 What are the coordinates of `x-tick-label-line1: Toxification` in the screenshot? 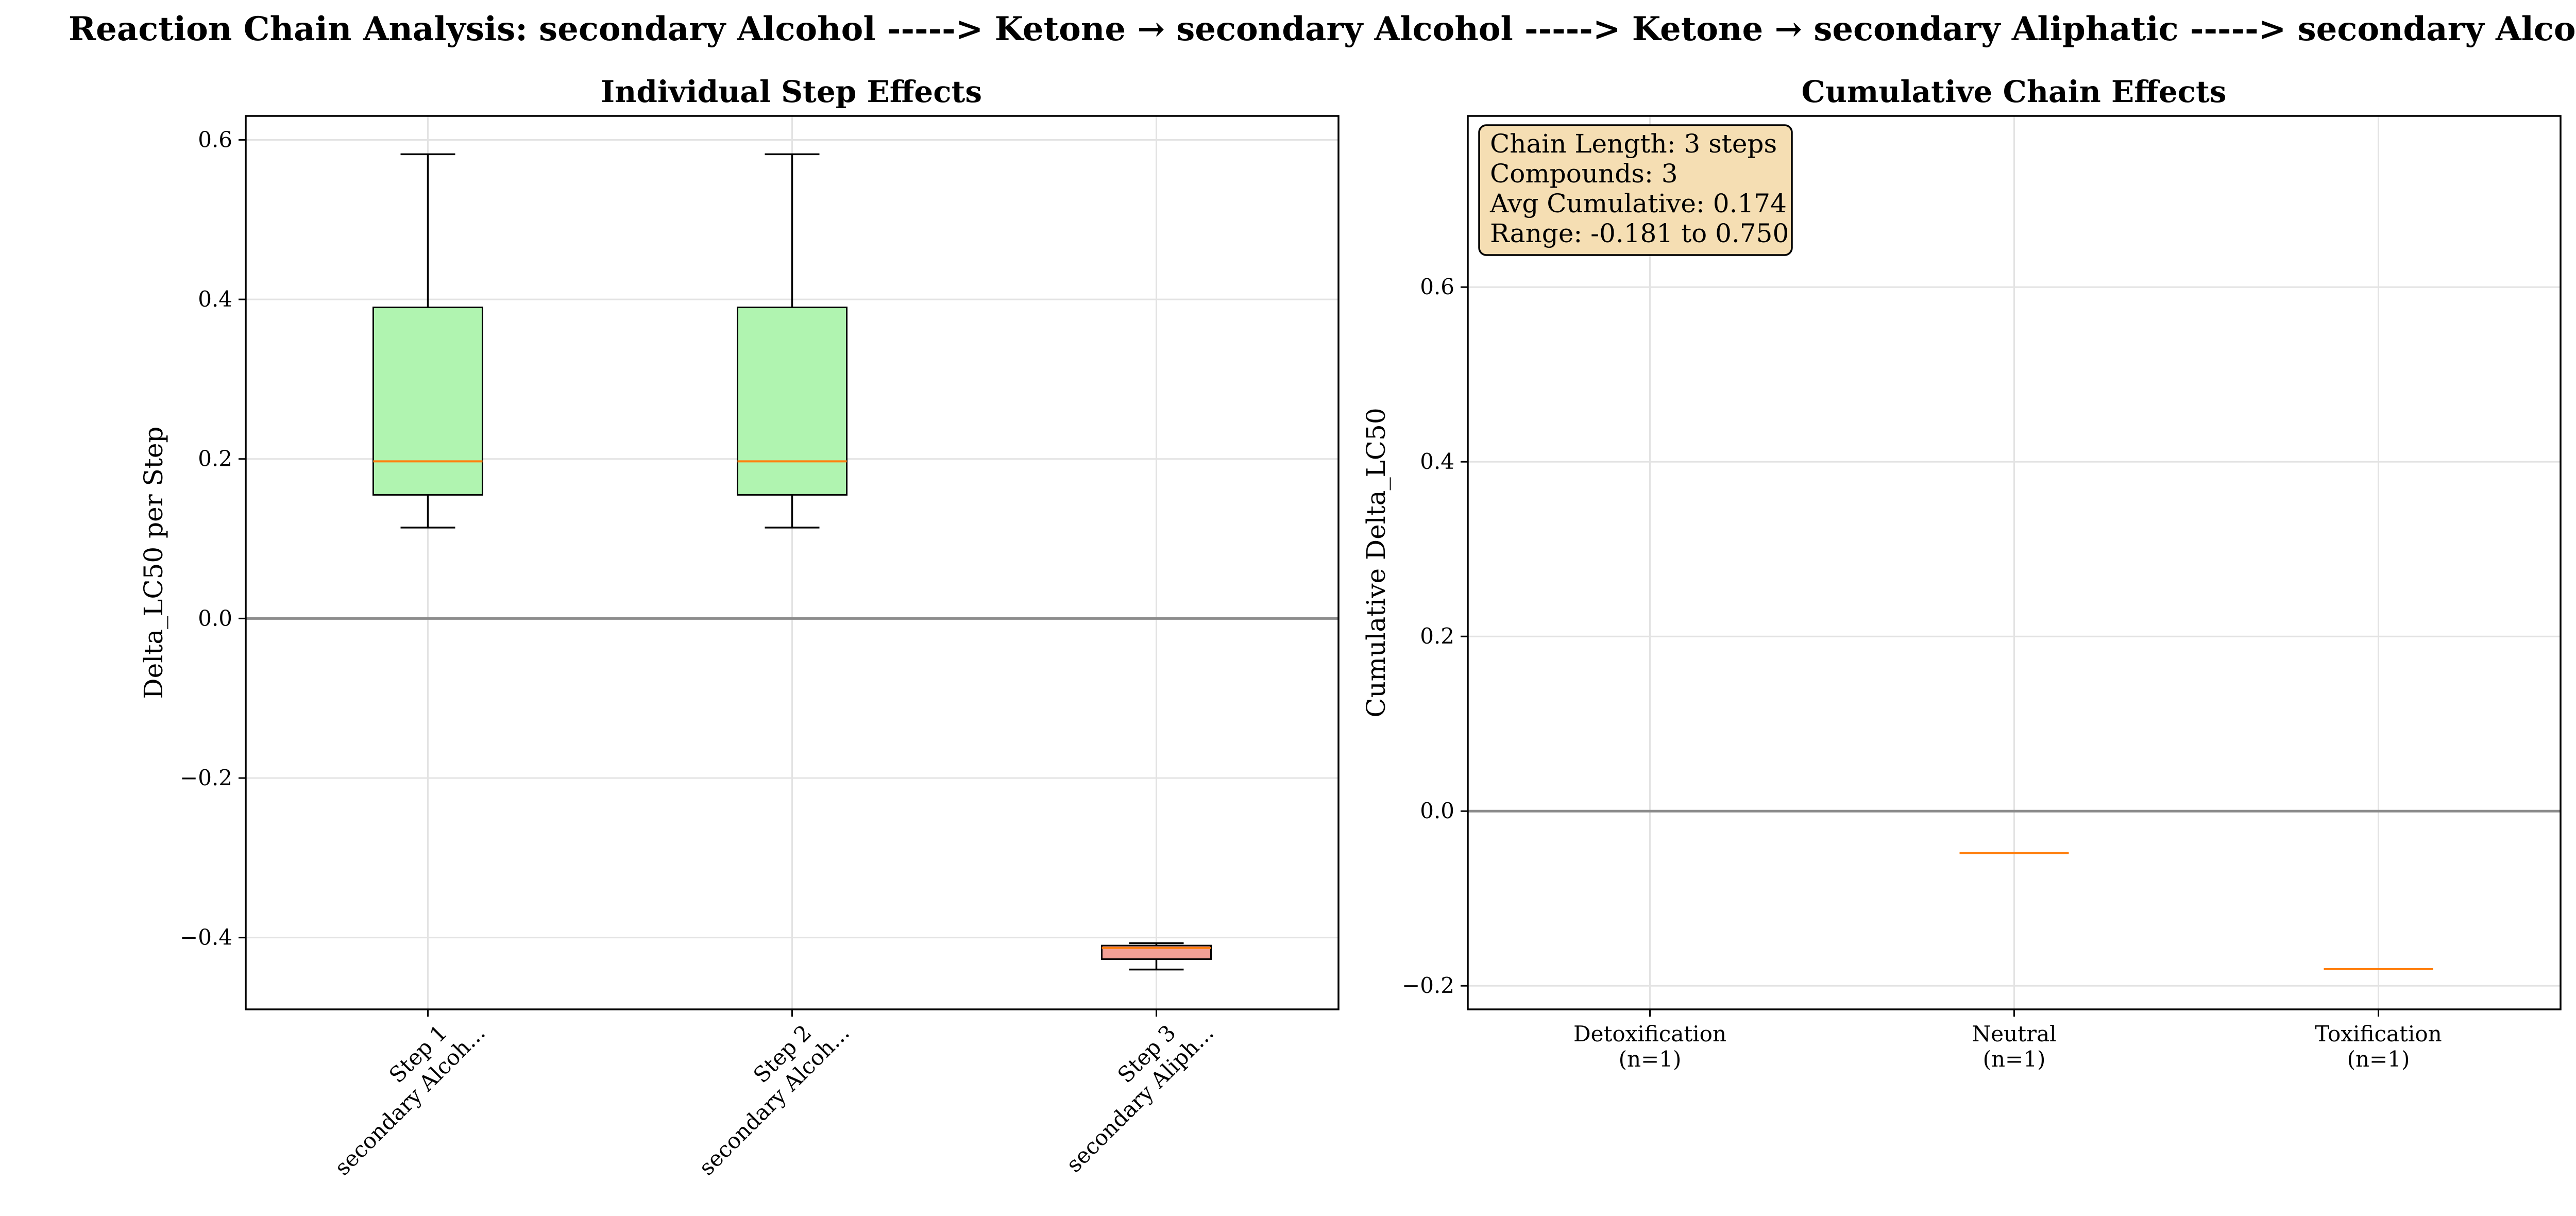 It's located at (2378, 1033).